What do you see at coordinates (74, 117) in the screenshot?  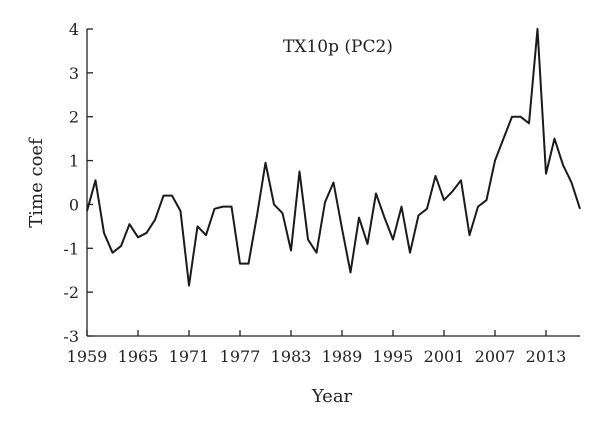 I see `y-tick-label: 2` at bounding box center [74, 117].